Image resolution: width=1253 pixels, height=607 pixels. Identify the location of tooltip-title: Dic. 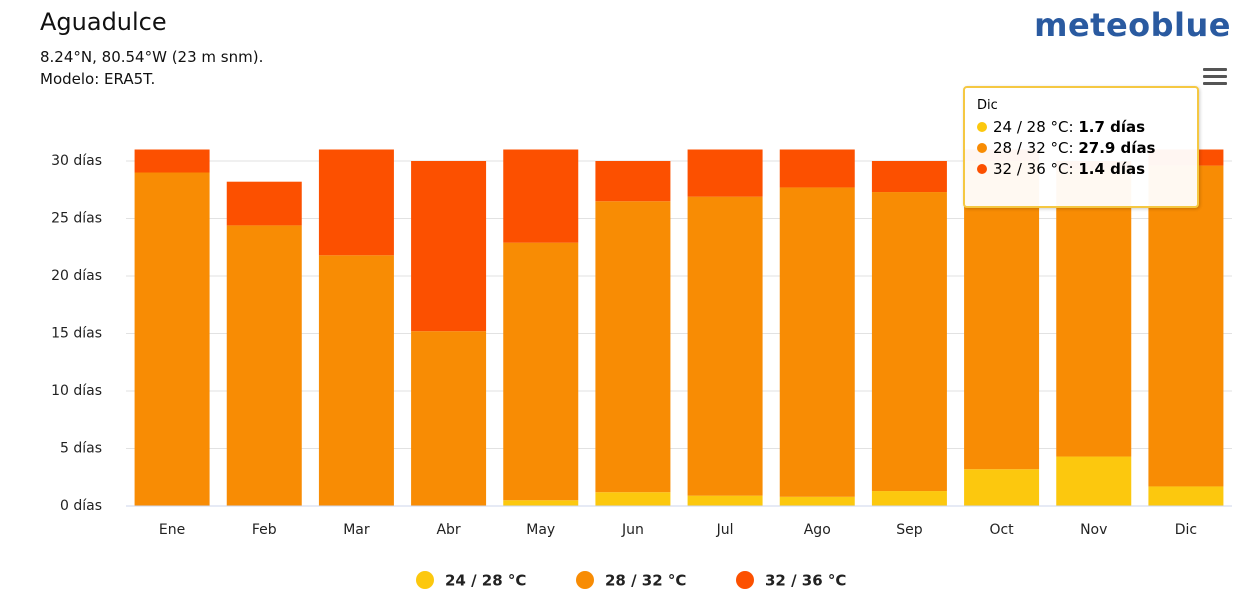
(987, 105).